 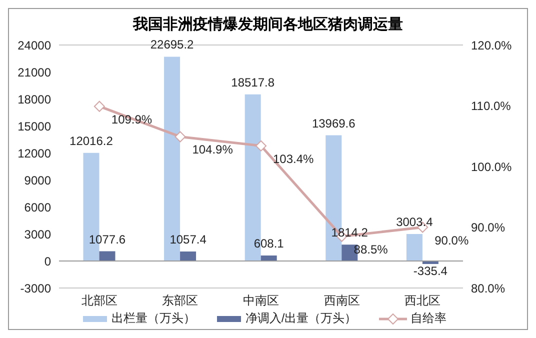 What do you see at coordinates (36, 288) in the screenshot?
I see `y-tick-label: -3000` at bounding box center [36, 288].